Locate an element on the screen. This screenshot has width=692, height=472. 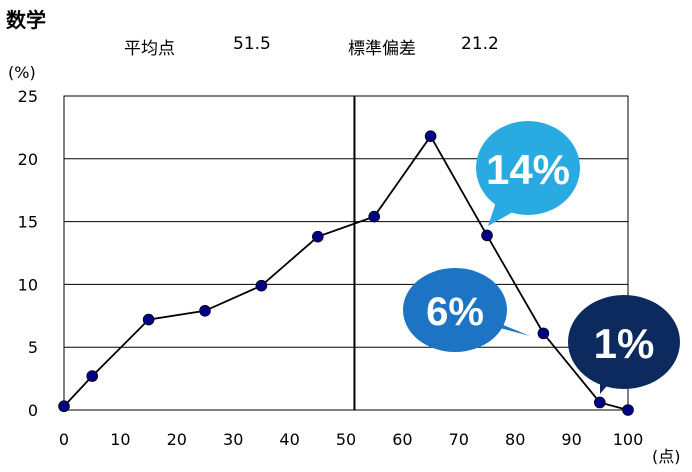
y-tick-label: 20 is located at coordinates (28, 159).